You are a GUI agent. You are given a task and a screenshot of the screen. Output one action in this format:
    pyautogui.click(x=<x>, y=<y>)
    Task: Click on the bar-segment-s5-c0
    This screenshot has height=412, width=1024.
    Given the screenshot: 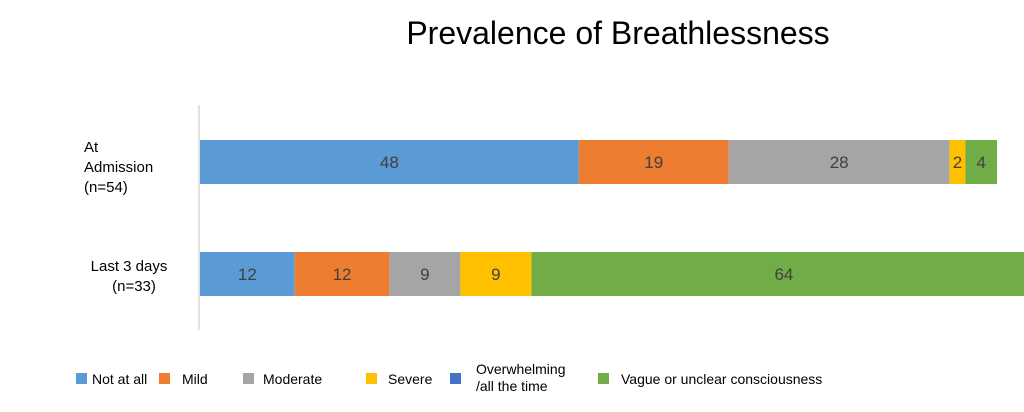 What is the action you would take?
    pyautogui.click(x=981, y=162)
    